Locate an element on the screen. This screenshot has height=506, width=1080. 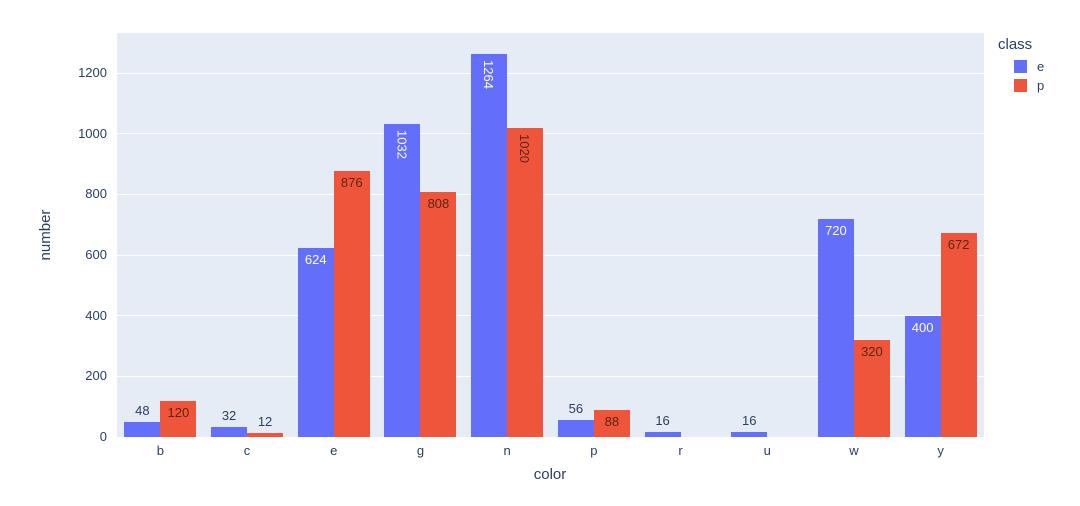
y-tick-label-1200: 1200 is located at coordinates (92, 73).